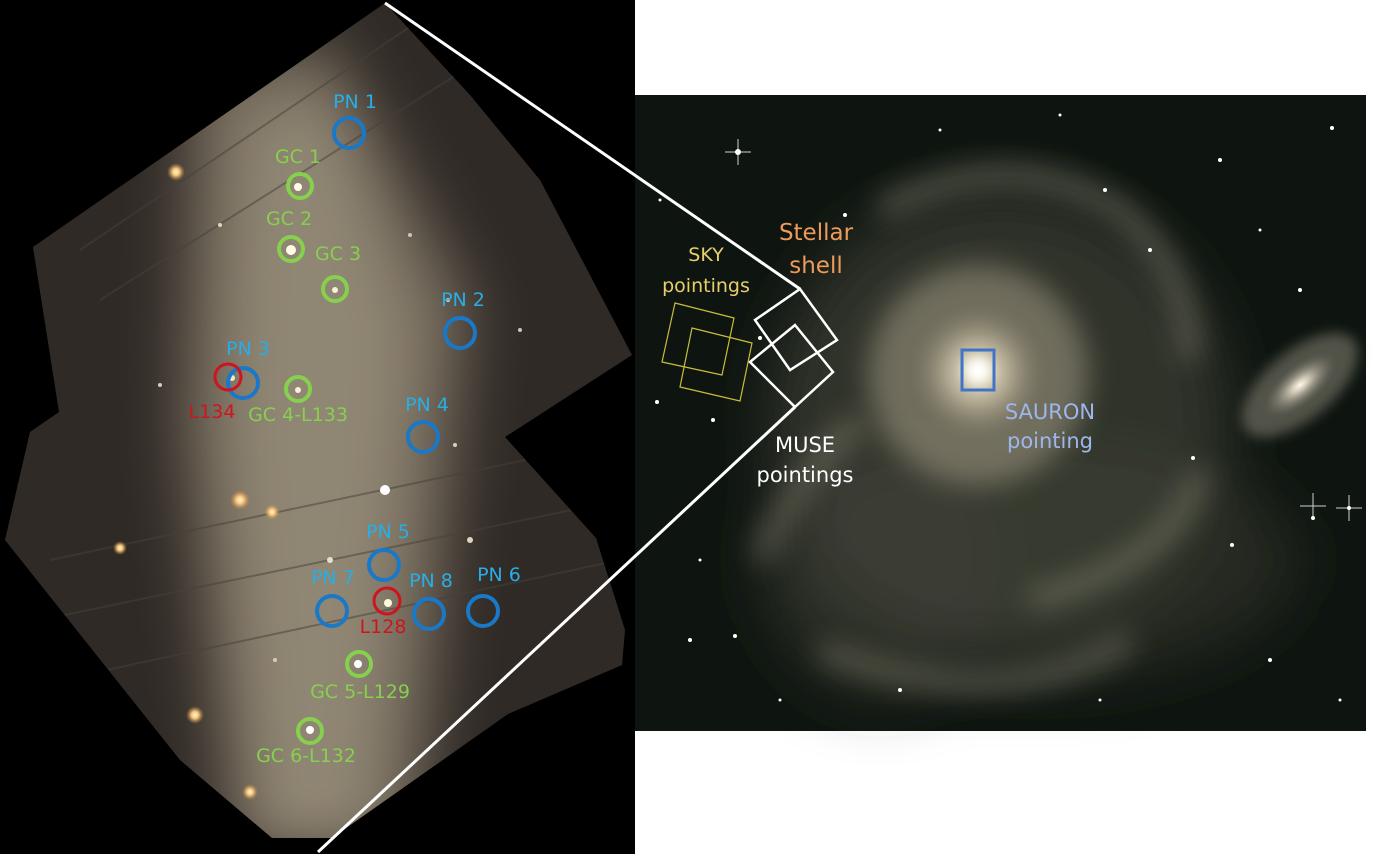  What do you see at coordinates (307, 489) in the screenshot?
I see `red-markers` at bounding box center [307, 489].